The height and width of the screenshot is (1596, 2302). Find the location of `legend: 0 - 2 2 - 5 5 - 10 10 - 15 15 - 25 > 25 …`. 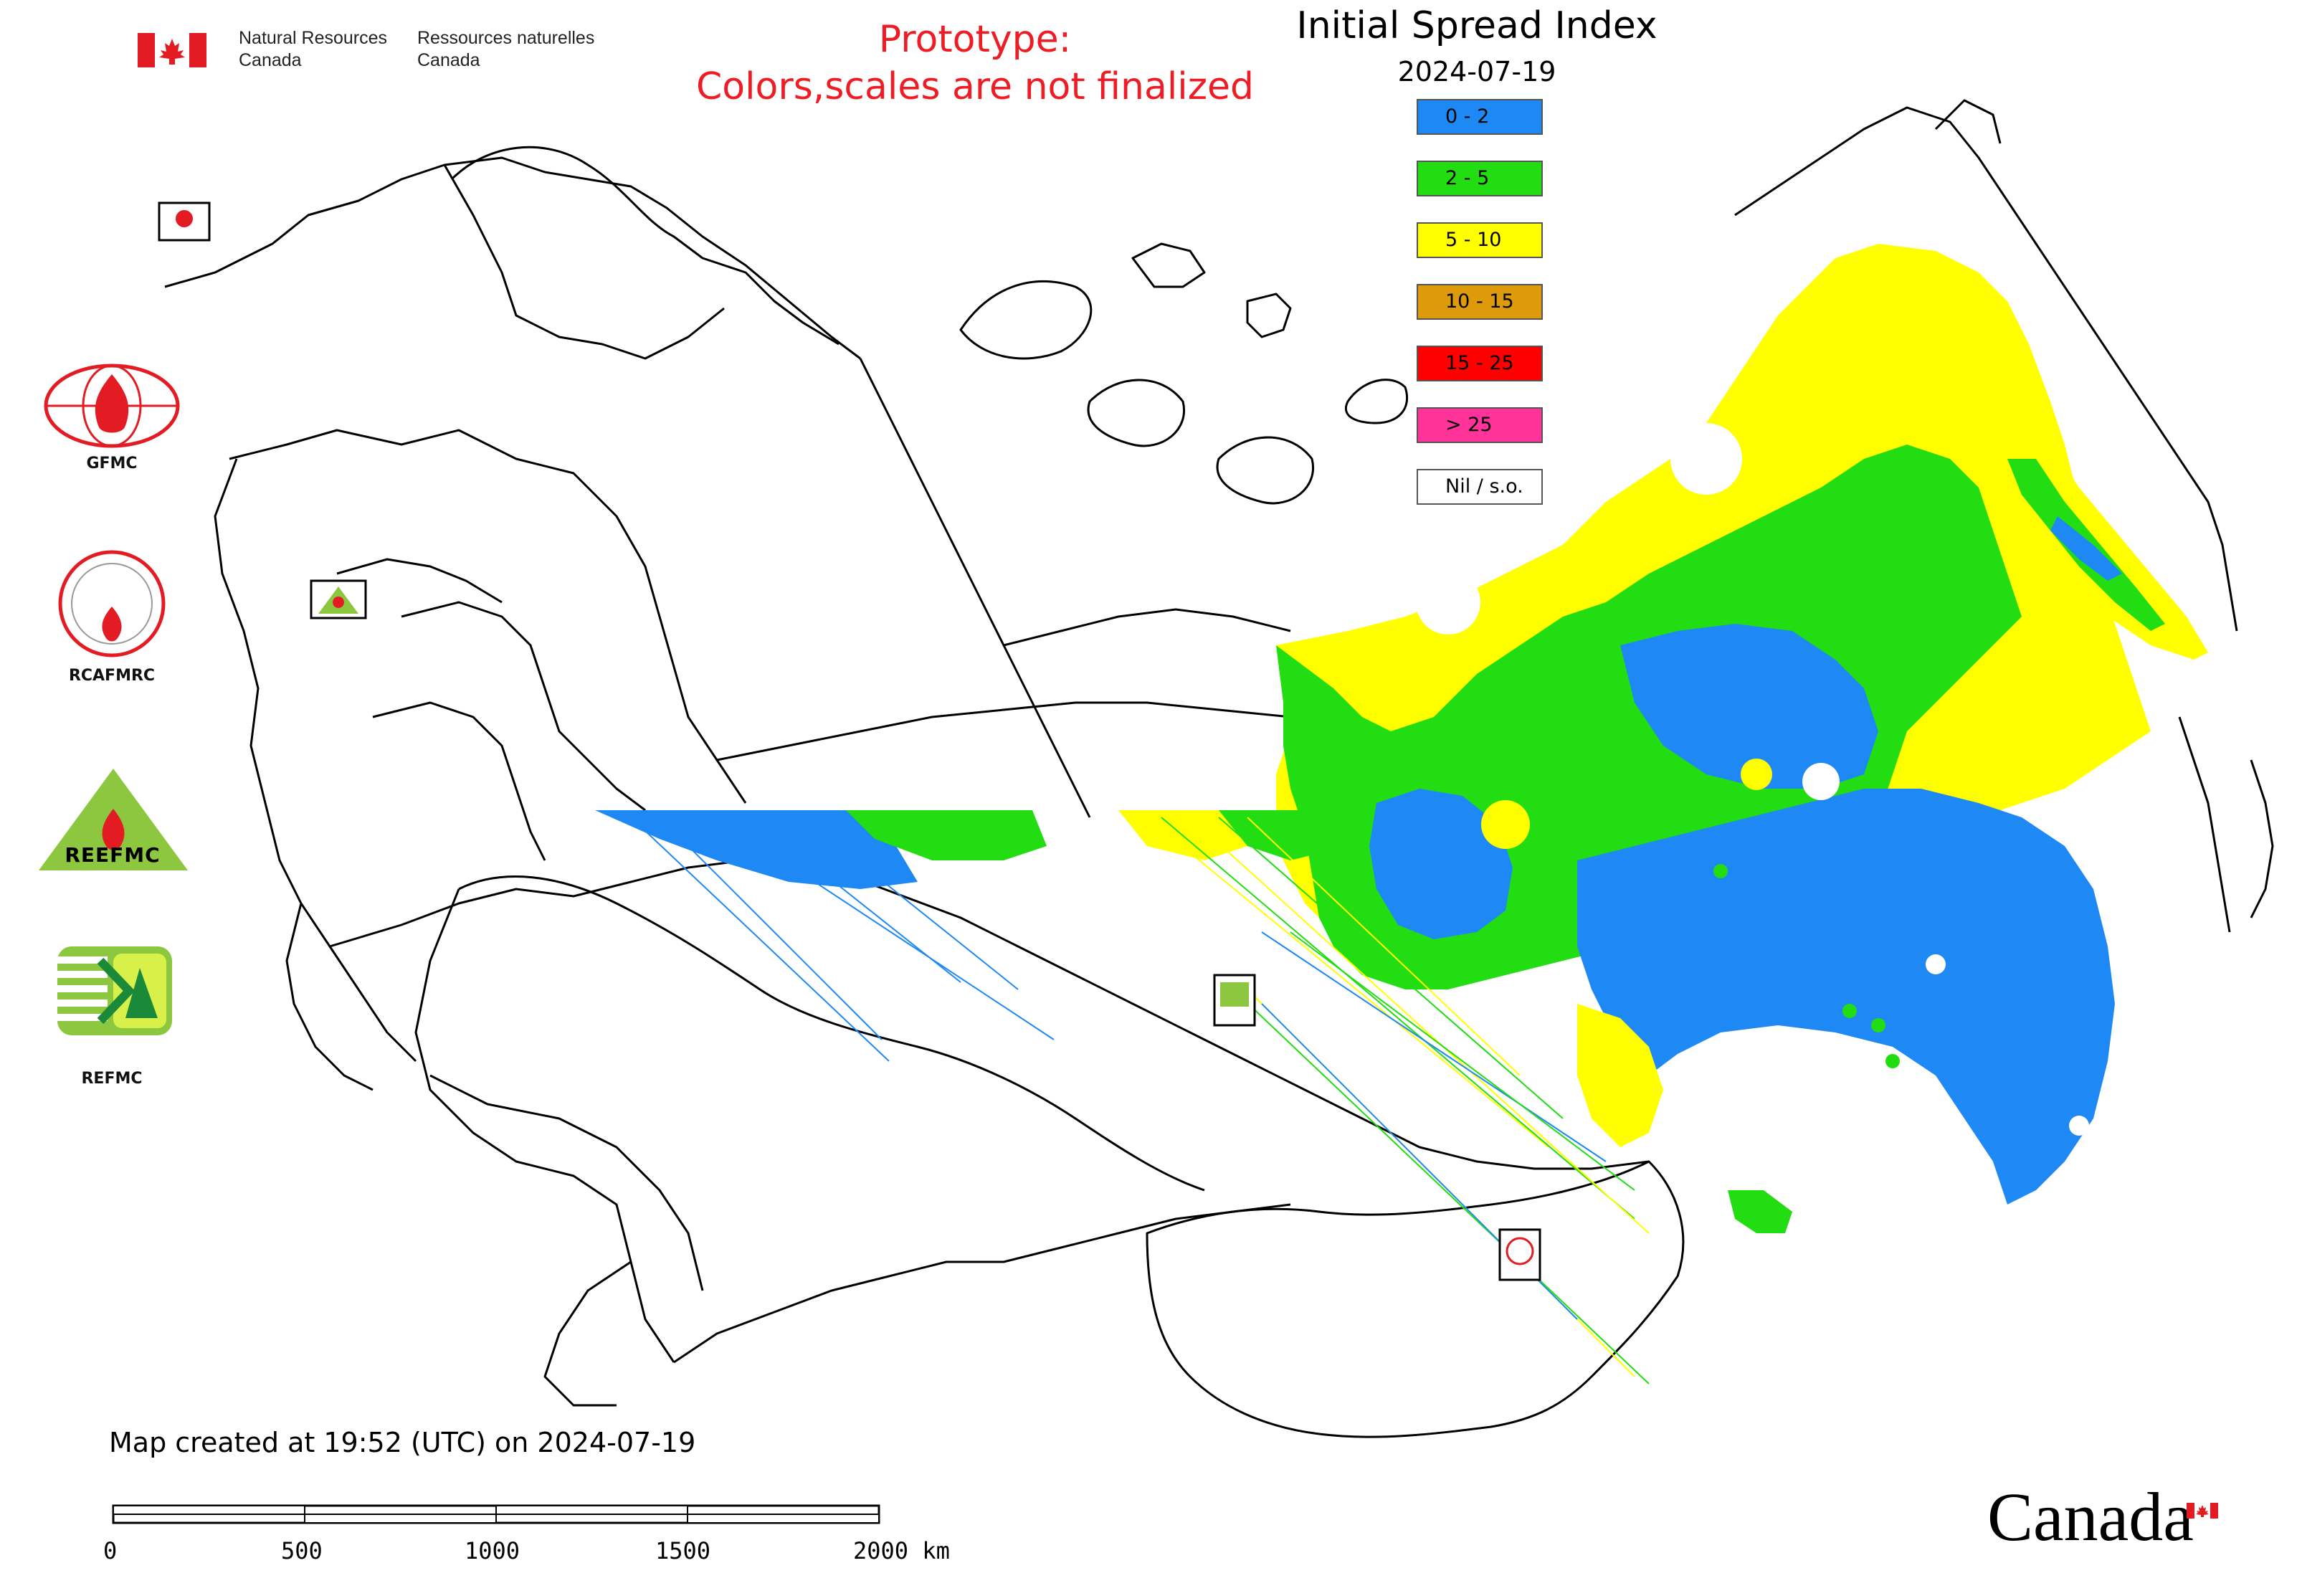

legend: 0 - 2 2 - 5 5 - 10 10 - 15 15 - 25 > 25 … is located at coordinates (1481, 303).